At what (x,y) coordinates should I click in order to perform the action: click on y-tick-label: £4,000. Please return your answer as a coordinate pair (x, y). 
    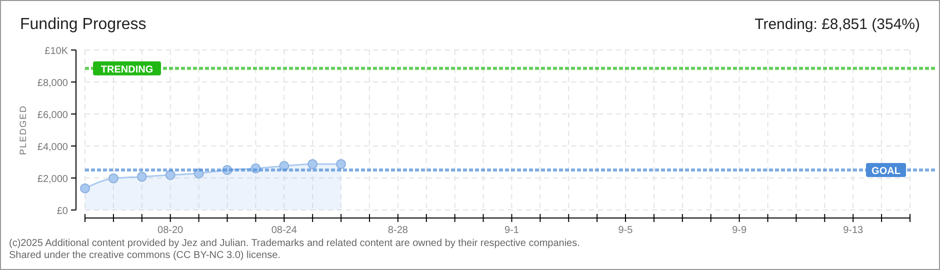
    Looking at the image, I should click on (52, 147).